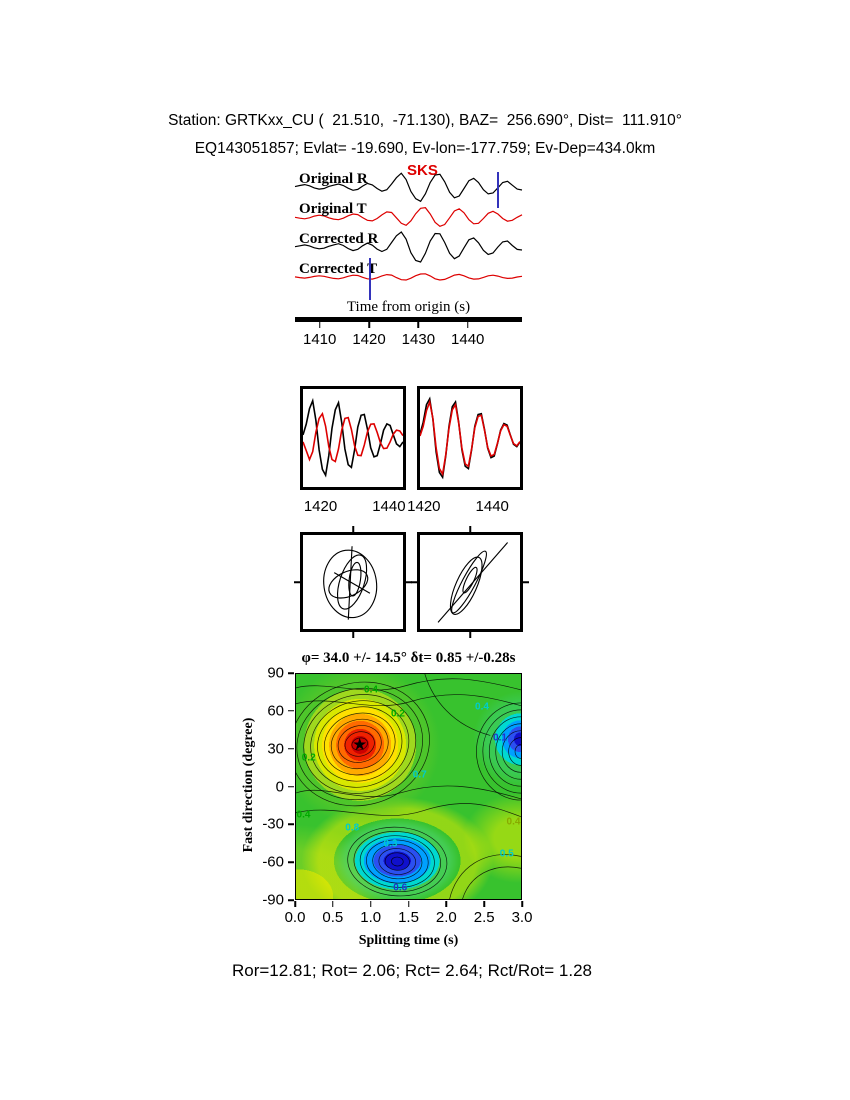  I want to click on window-box-original, so click(353, 438).